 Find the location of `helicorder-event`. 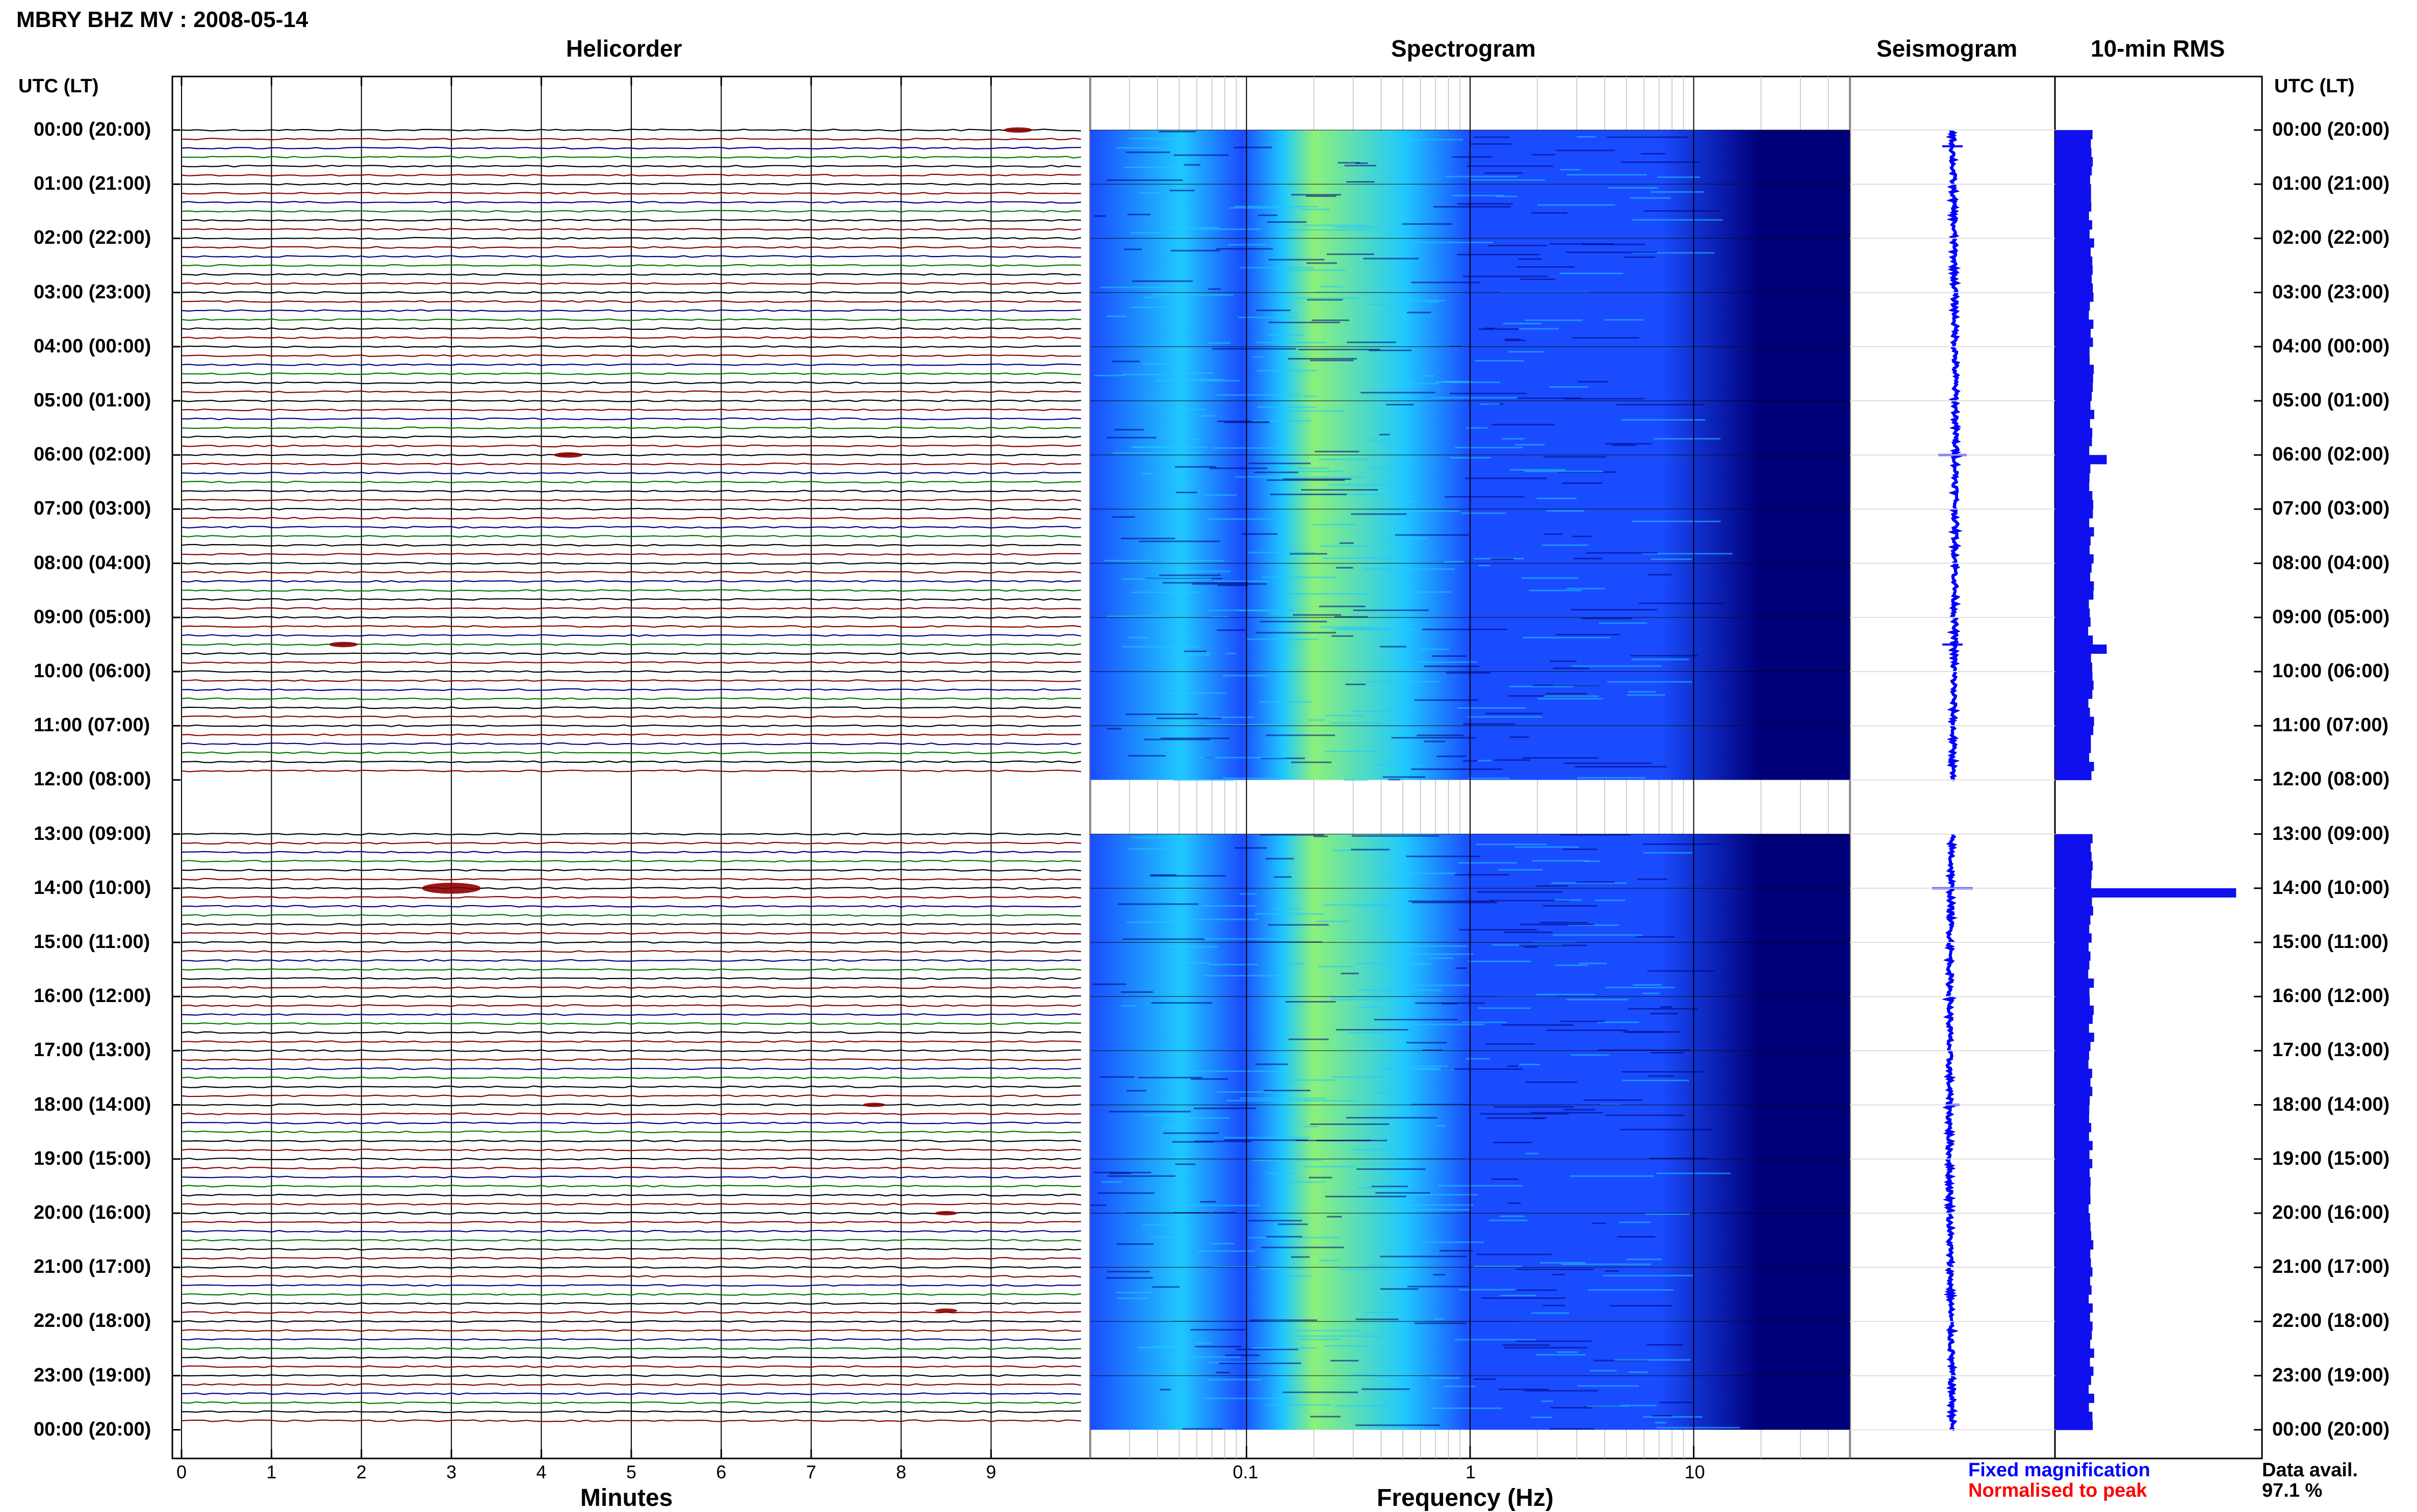

helicorder-event is located at coordinates (874, 1105).